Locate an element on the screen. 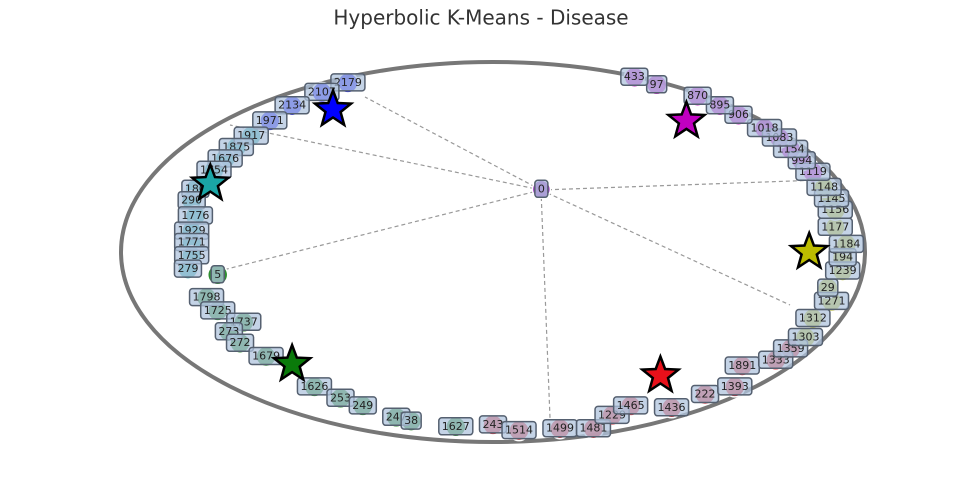 The height and width of the screenshot is (499, 961). node-label: 1798 is located at coordinates (207, 297).